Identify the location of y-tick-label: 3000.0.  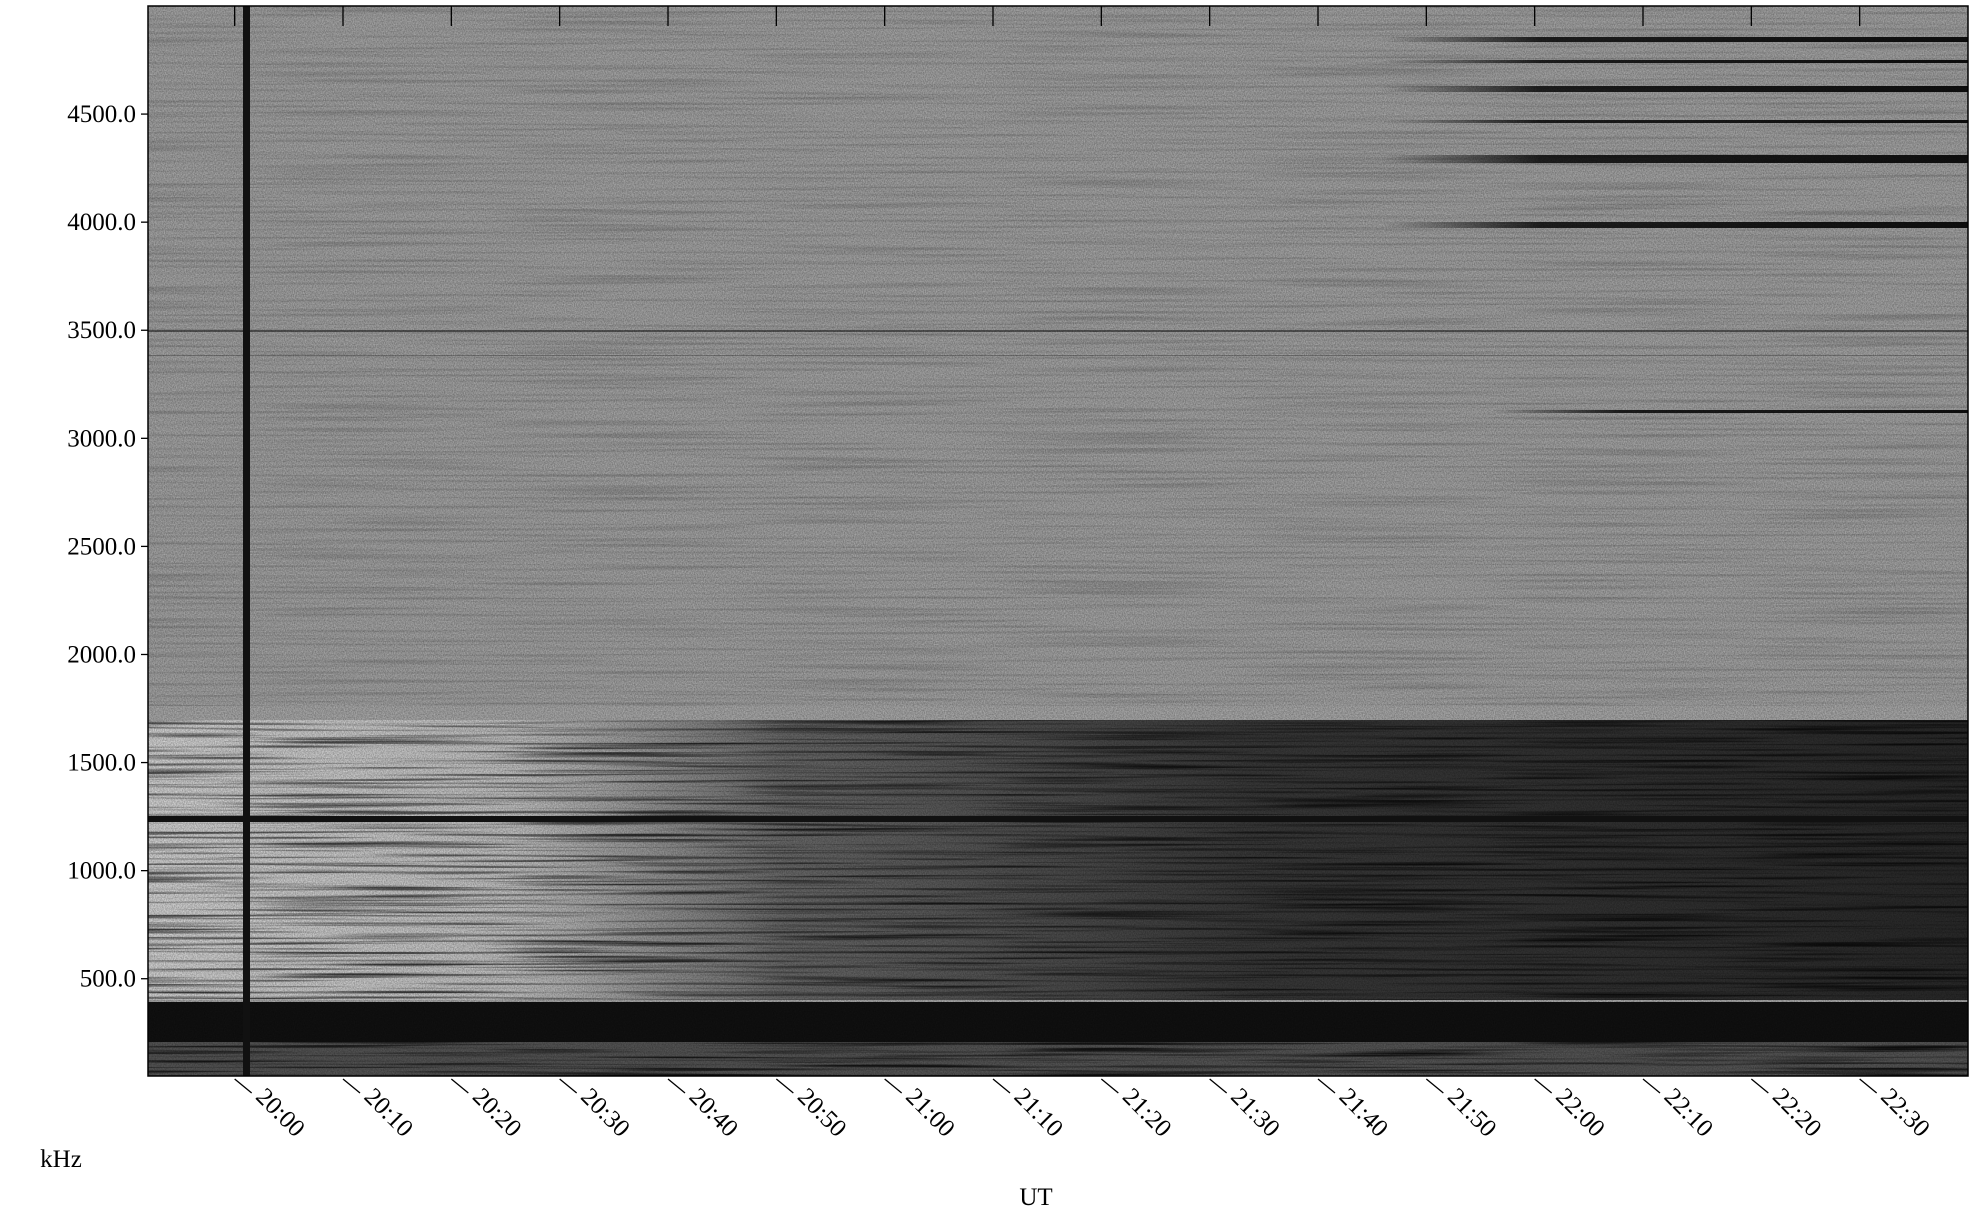
(101, 438).